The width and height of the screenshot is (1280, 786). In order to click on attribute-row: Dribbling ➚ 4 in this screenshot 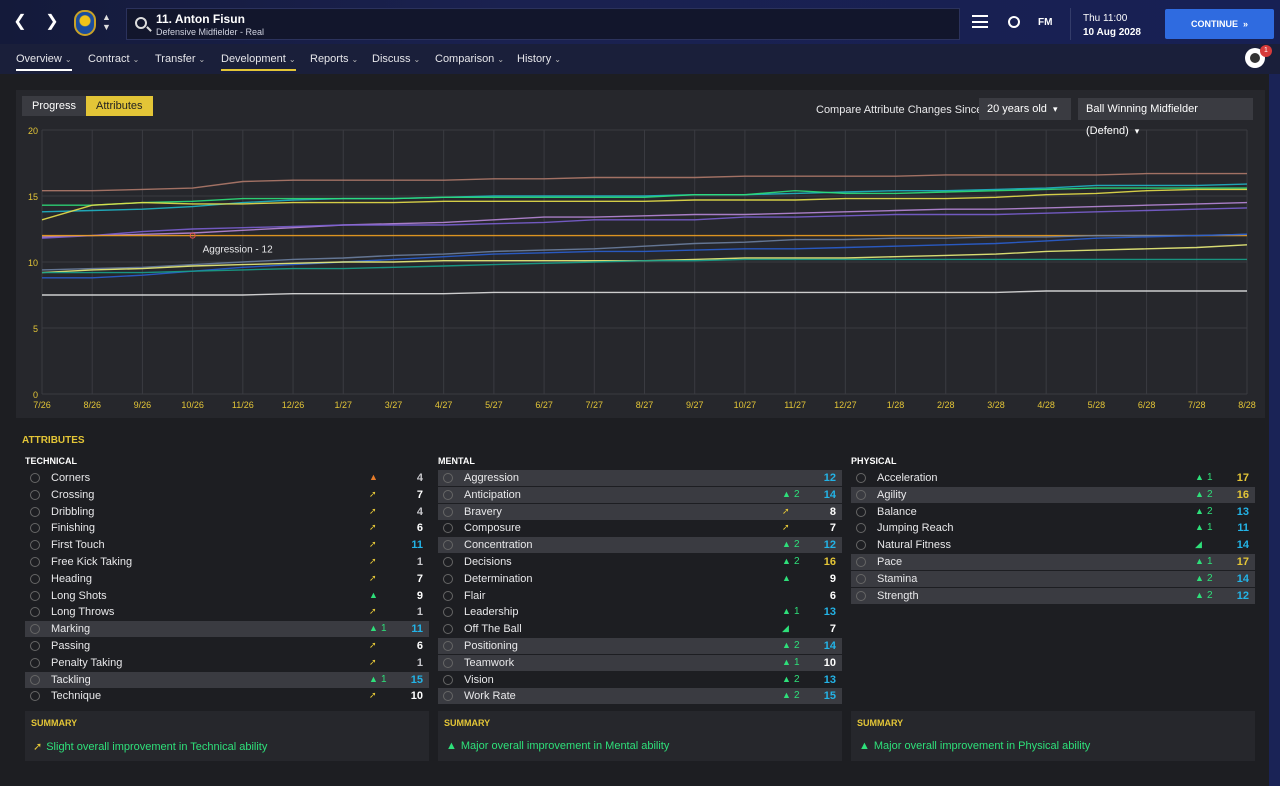, I will do `click(227, 512)`.